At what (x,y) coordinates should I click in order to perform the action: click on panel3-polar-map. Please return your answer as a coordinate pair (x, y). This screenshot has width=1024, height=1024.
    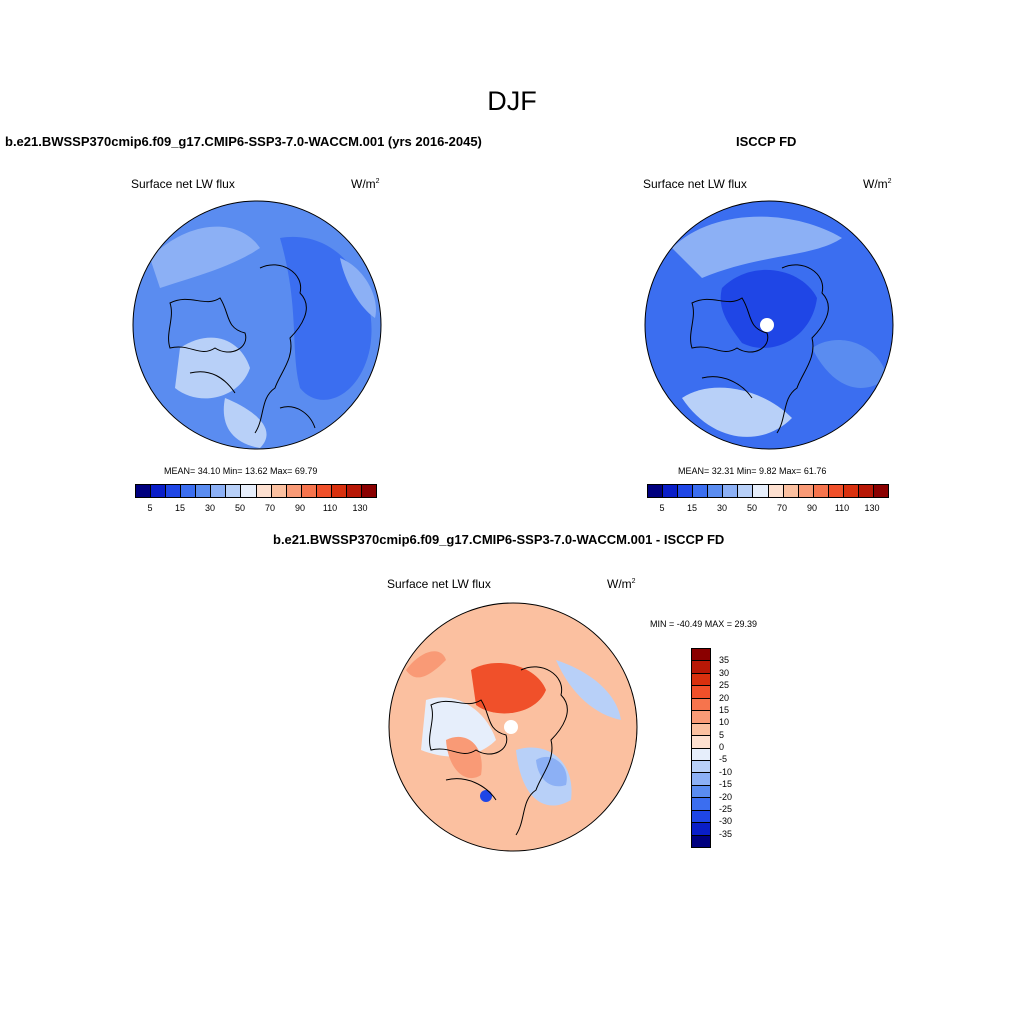
    Looking at the image, I should click on (513, 727).